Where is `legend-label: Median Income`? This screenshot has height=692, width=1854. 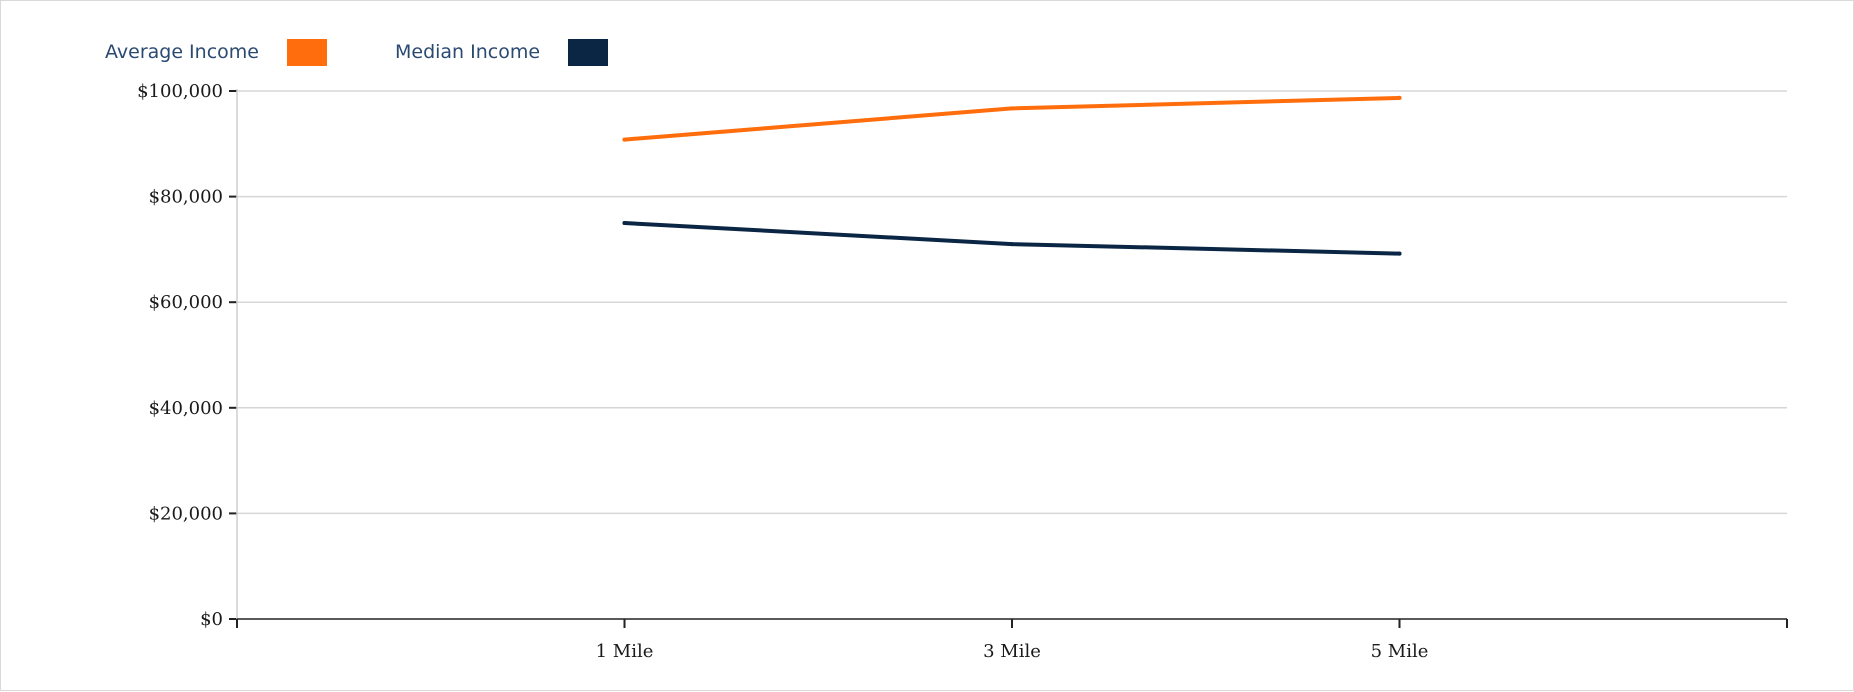
legend-label: Median Income is located at coordinates (467, 52).